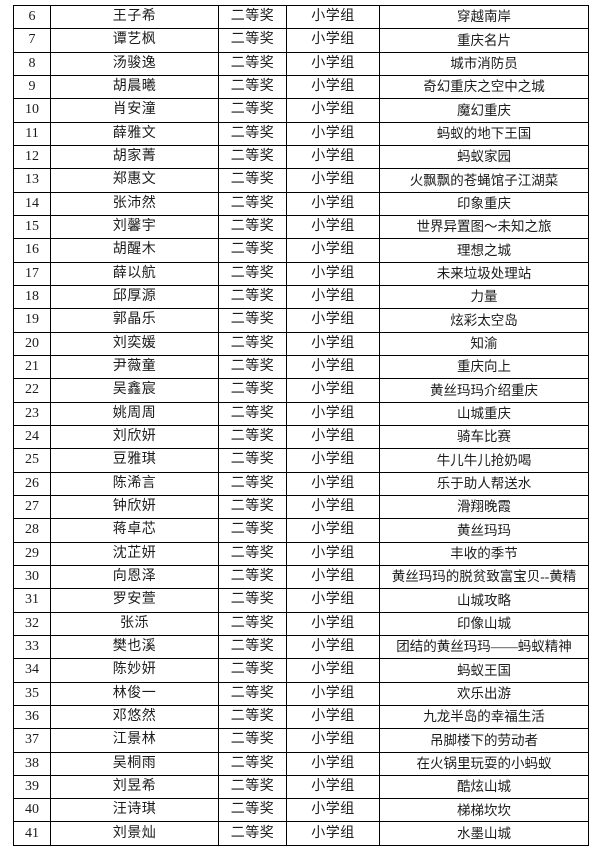  I want to click on cell-row-number: 14, so click(32, 203).